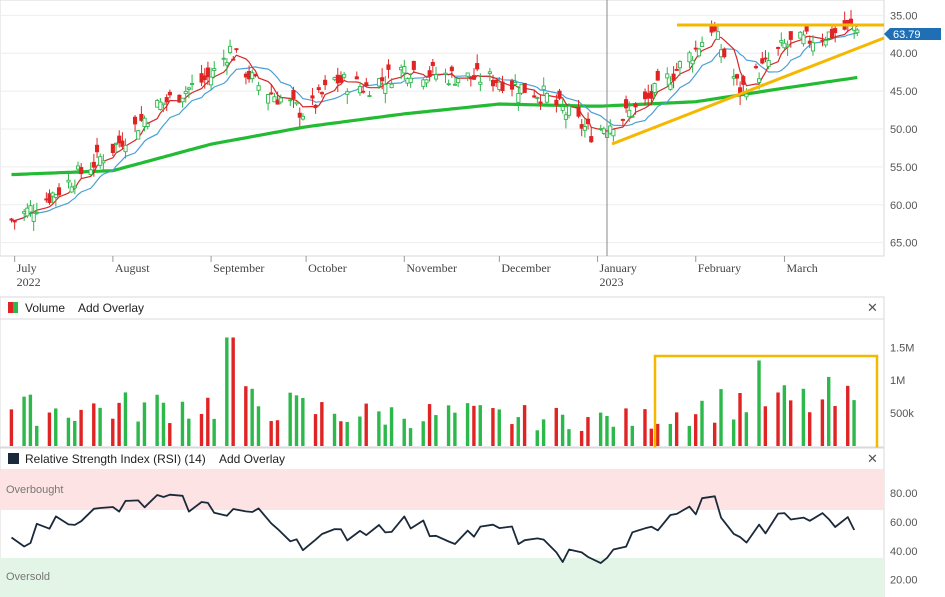 This screenshot has width=945, height=597. Describe the element at coordinates (442, 490) in the screenshot. I see `overbought-band` at that location.